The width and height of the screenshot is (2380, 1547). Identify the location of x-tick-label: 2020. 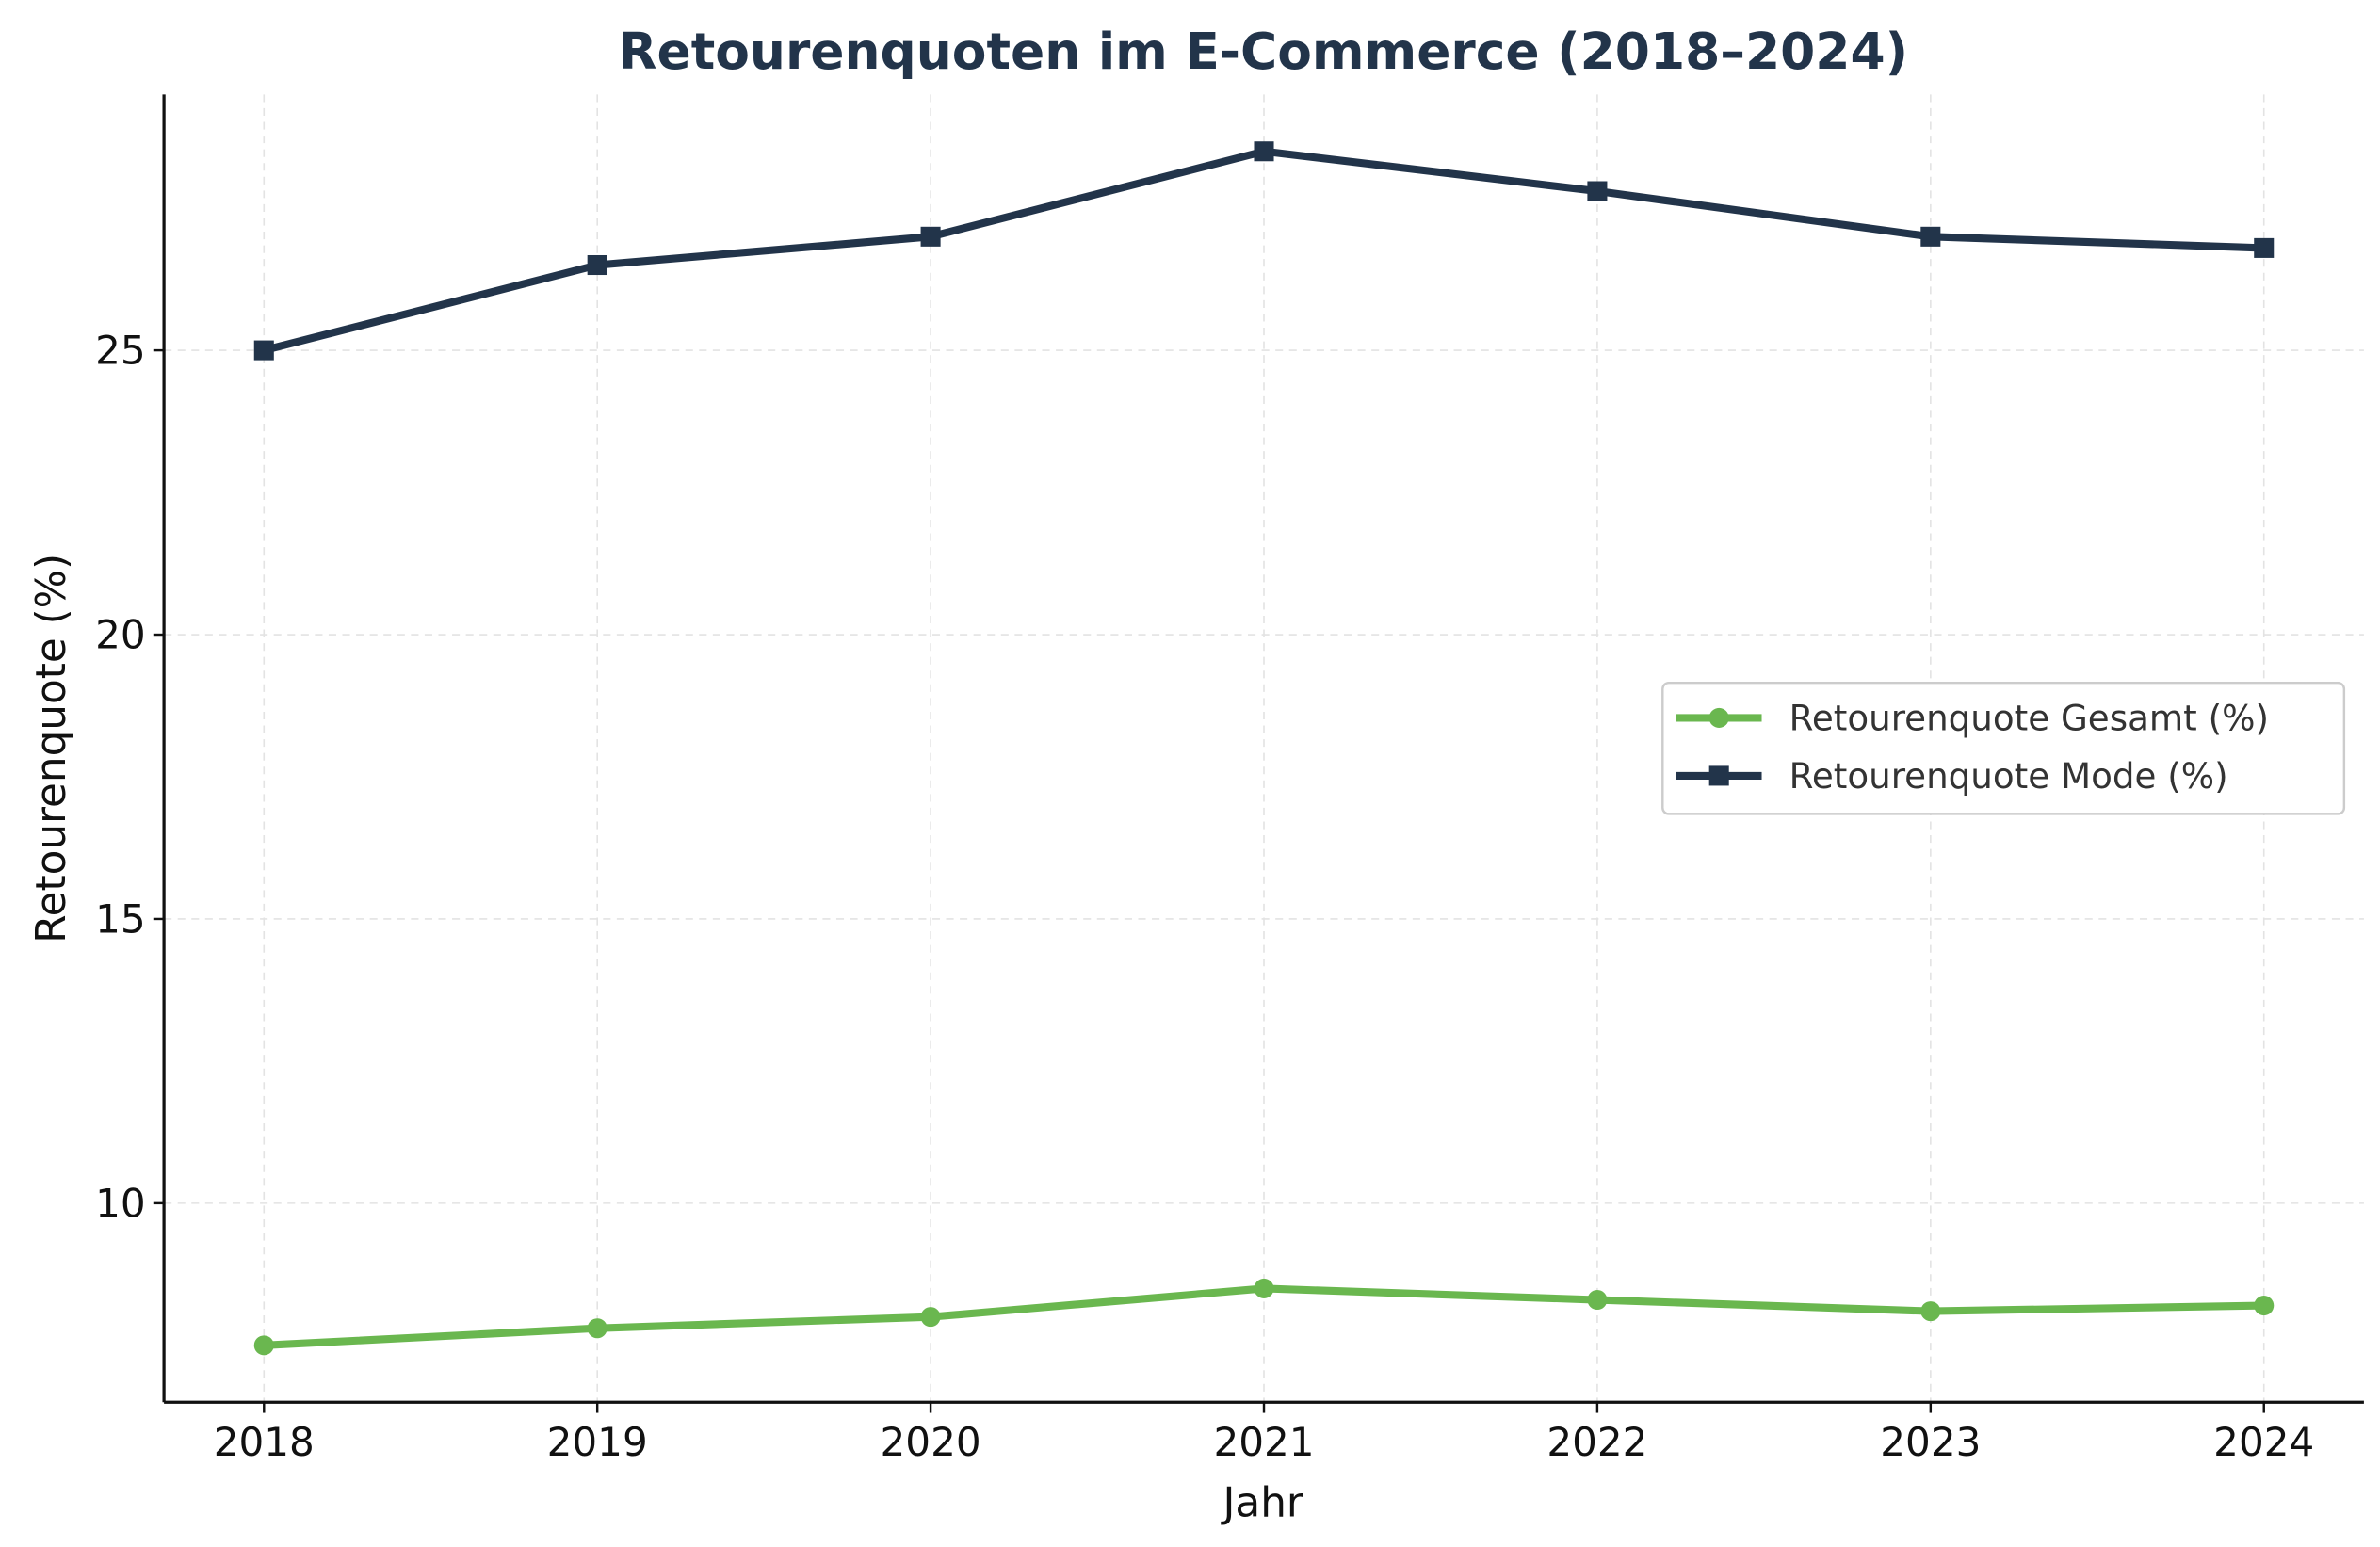
(931, 1442).